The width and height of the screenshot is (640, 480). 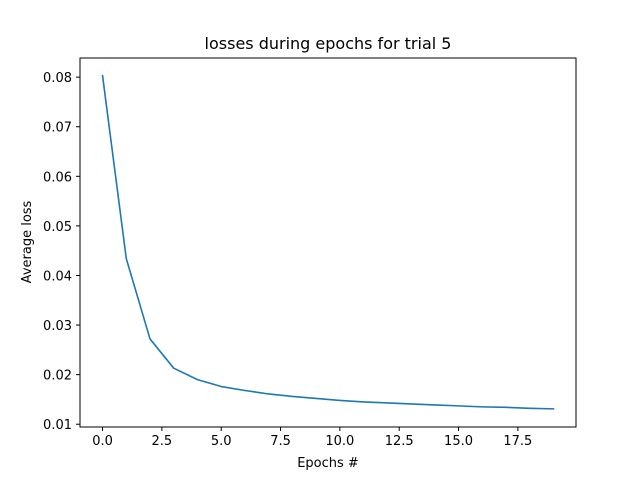 What do you see at coordinates (328, 463) in the screenshot?
I see `x-axis-label: Epochs #` at bounding box center [328, 463].